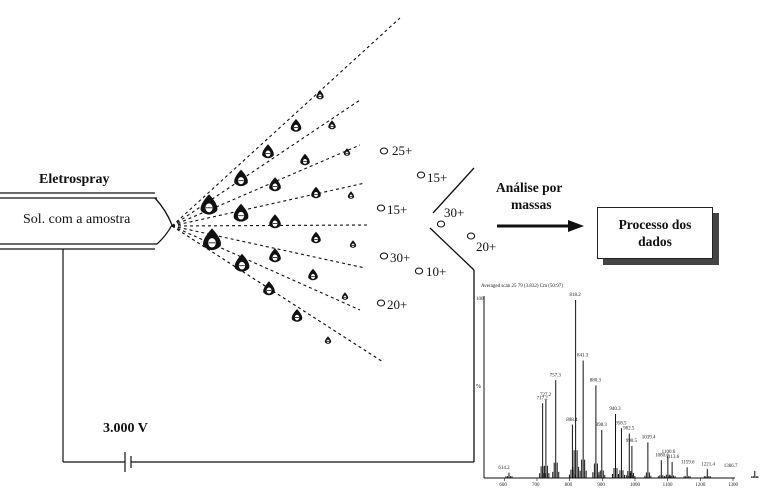 This screenshot has height=493, width=760. I want to click on x-tick-label: 700, so click(536, 485).